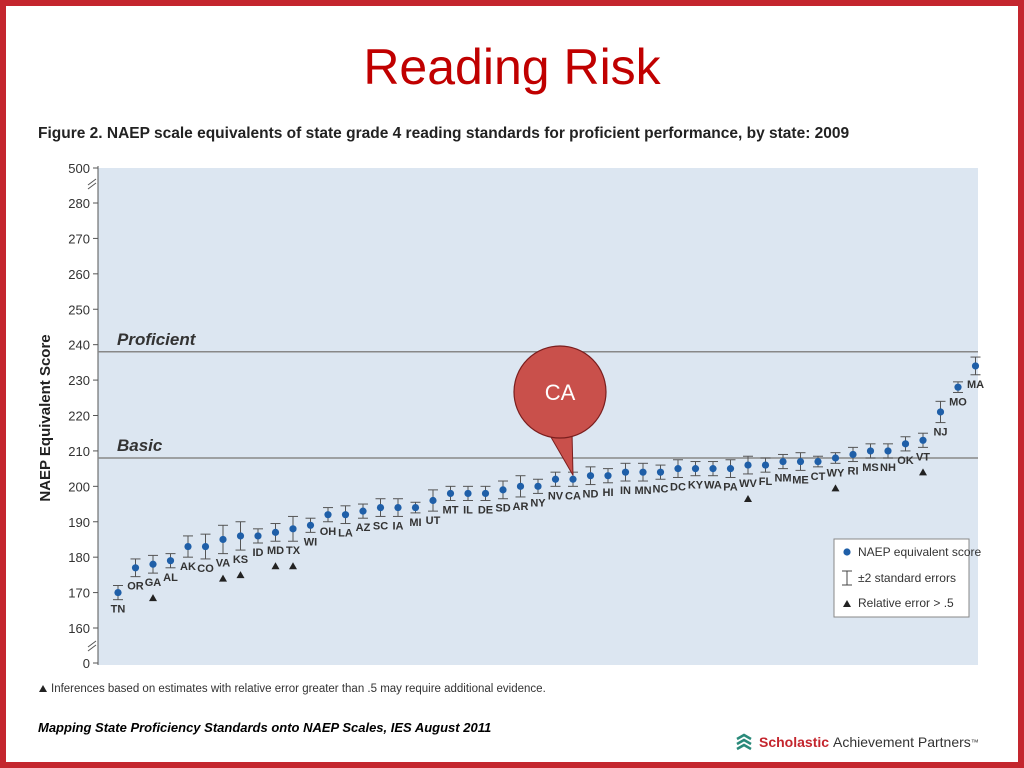  What do you see at coordinates (79, 628) in the screenshot?
I see `y-tick-label: 160` at bounding box center [79, 628].